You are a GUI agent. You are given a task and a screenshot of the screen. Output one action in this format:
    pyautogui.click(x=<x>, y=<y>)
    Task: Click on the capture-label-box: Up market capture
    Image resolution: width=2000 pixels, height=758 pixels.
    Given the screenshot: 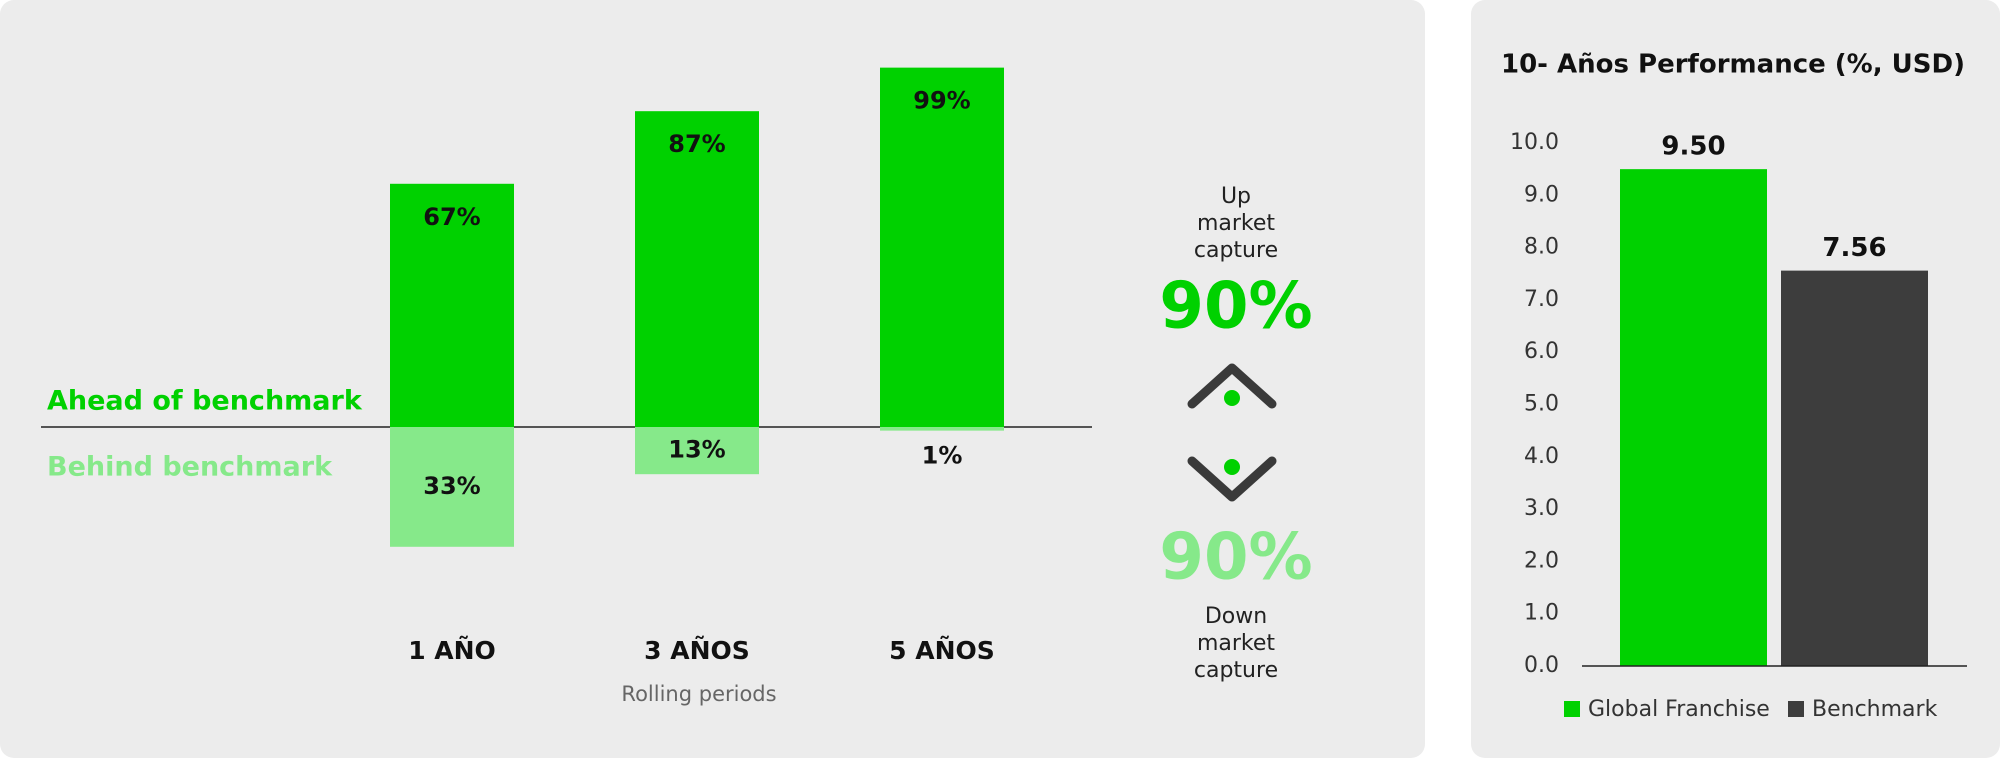 What is the action you would take?
    pyautogui.click(x=1236, y=223)
    